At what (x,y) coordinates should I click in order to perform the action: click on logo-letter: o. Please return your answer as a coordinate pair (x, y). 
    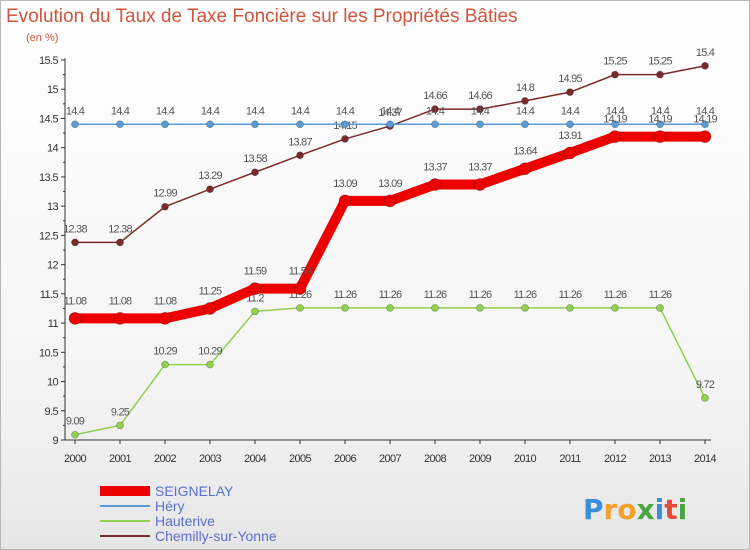
    Looking at the image, I should click on (626, 509).